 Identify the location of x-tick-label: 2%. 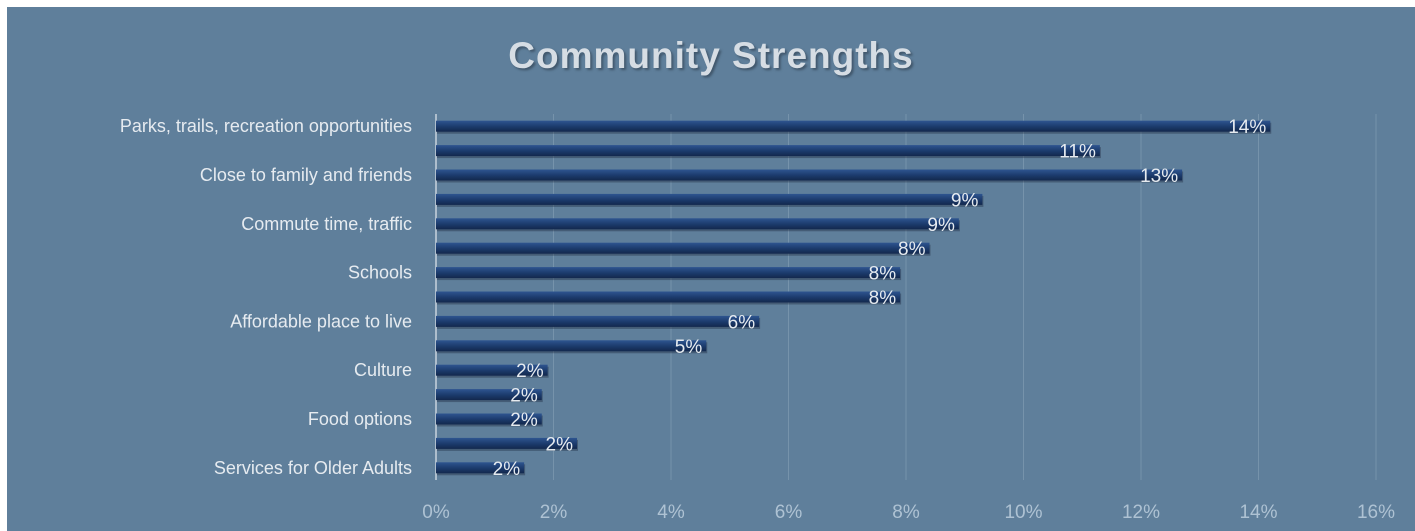
(554, 512).